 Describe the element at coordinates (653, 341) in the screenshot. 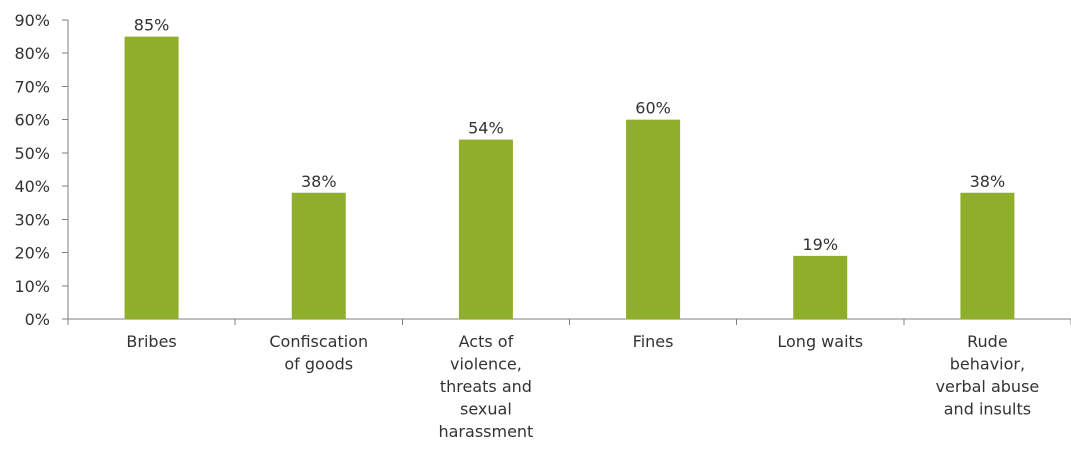

I see `category-label: Fines` at that location.